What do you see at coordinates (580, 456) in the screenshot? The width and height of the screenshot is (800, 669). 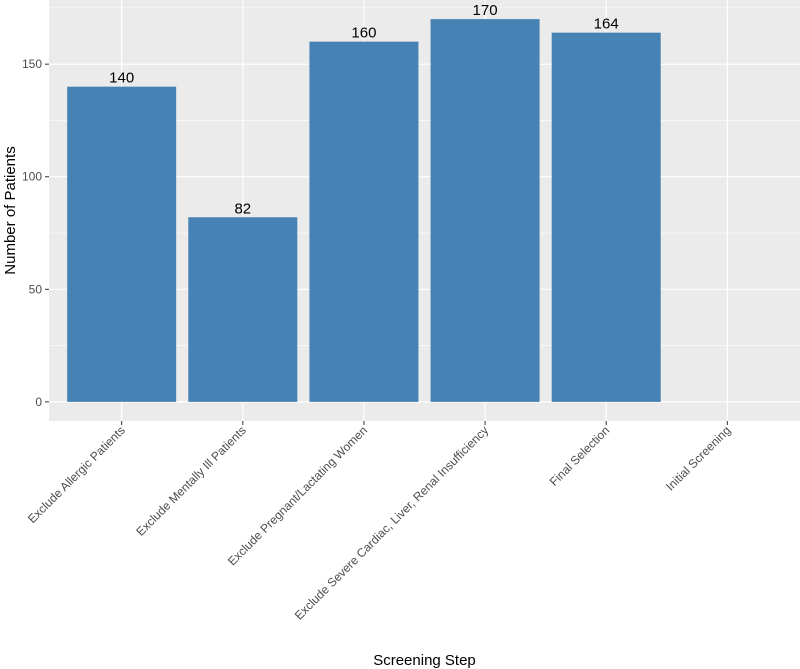 I see `x-tick-label: Final Selection` at bounding box center [580, 456].